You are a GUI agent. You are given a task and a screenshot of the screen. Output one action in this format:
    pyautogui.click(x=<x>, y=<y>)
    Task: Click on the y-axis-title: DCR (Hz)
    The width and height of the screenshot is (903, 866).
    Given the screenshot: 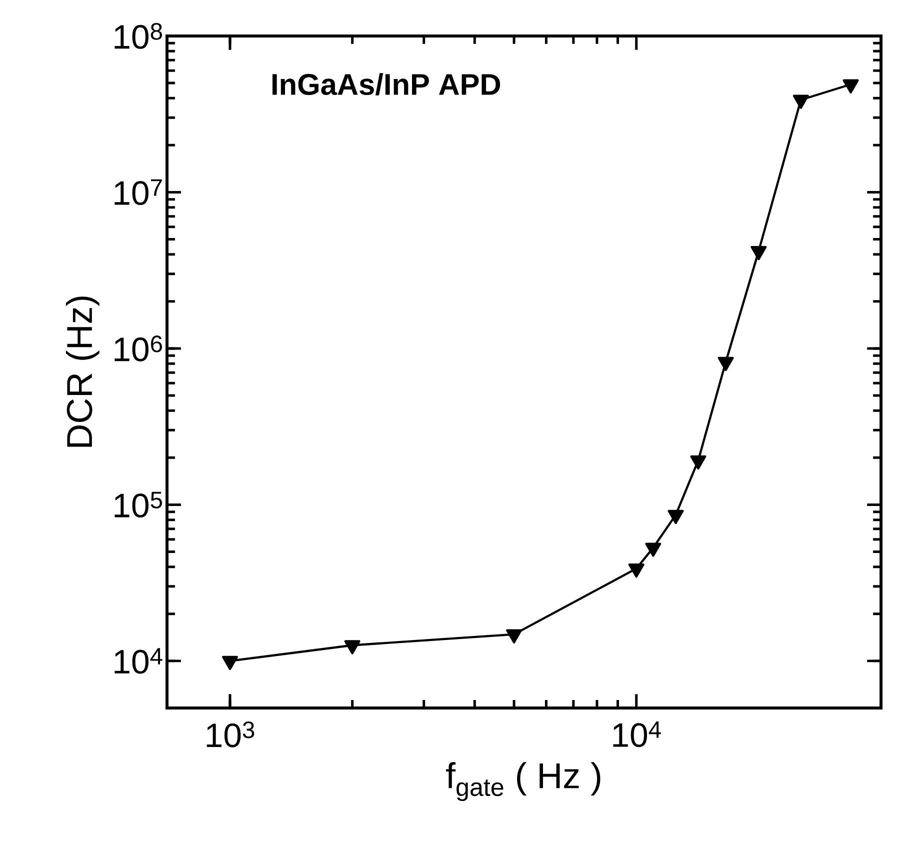 What is the action you would take?
    pyautogui.click(x=83, y=371)
    